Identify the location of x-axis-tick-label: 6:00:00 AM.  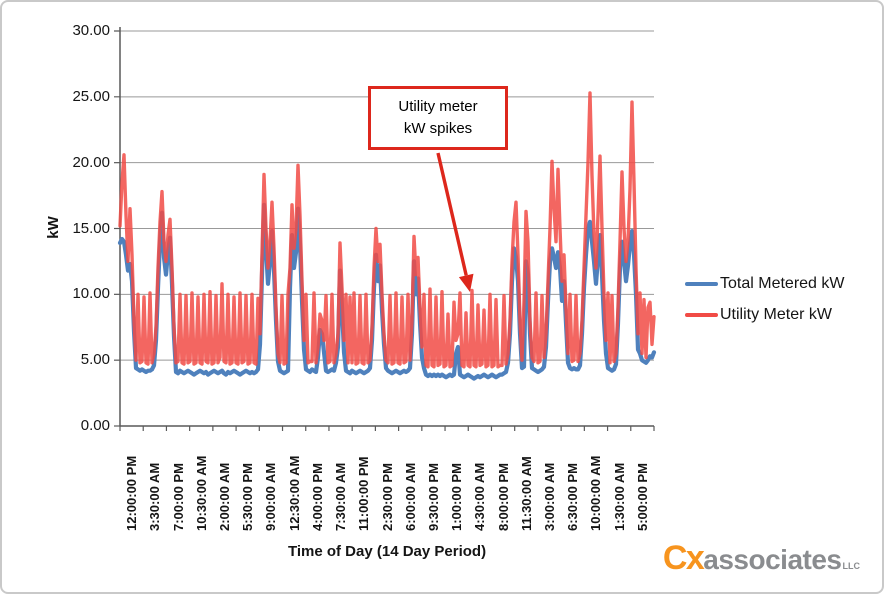
(410, 496).